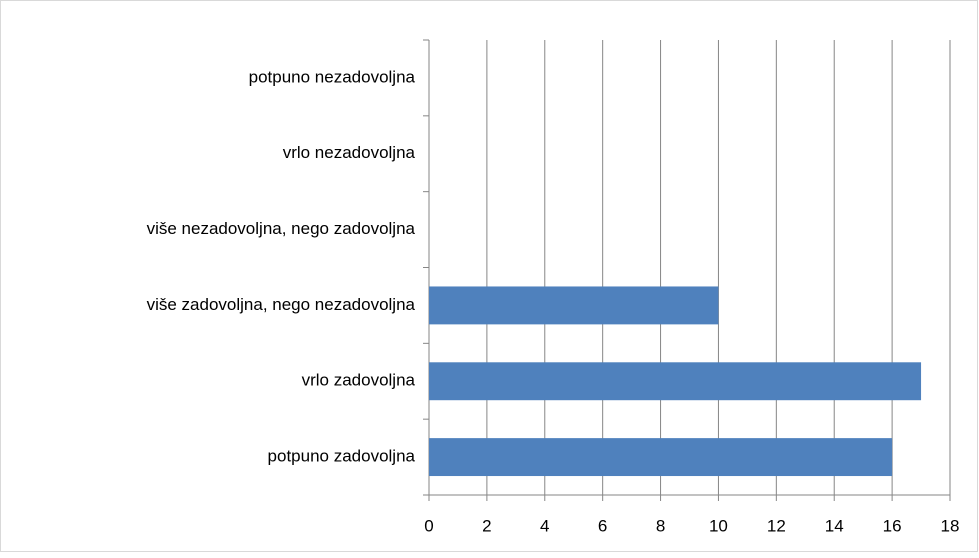 This screenshot has height=558, width=979. Describe the element at coordinates (834, 525) in the screenshot. I see `x-tick-label: 14` at that location.